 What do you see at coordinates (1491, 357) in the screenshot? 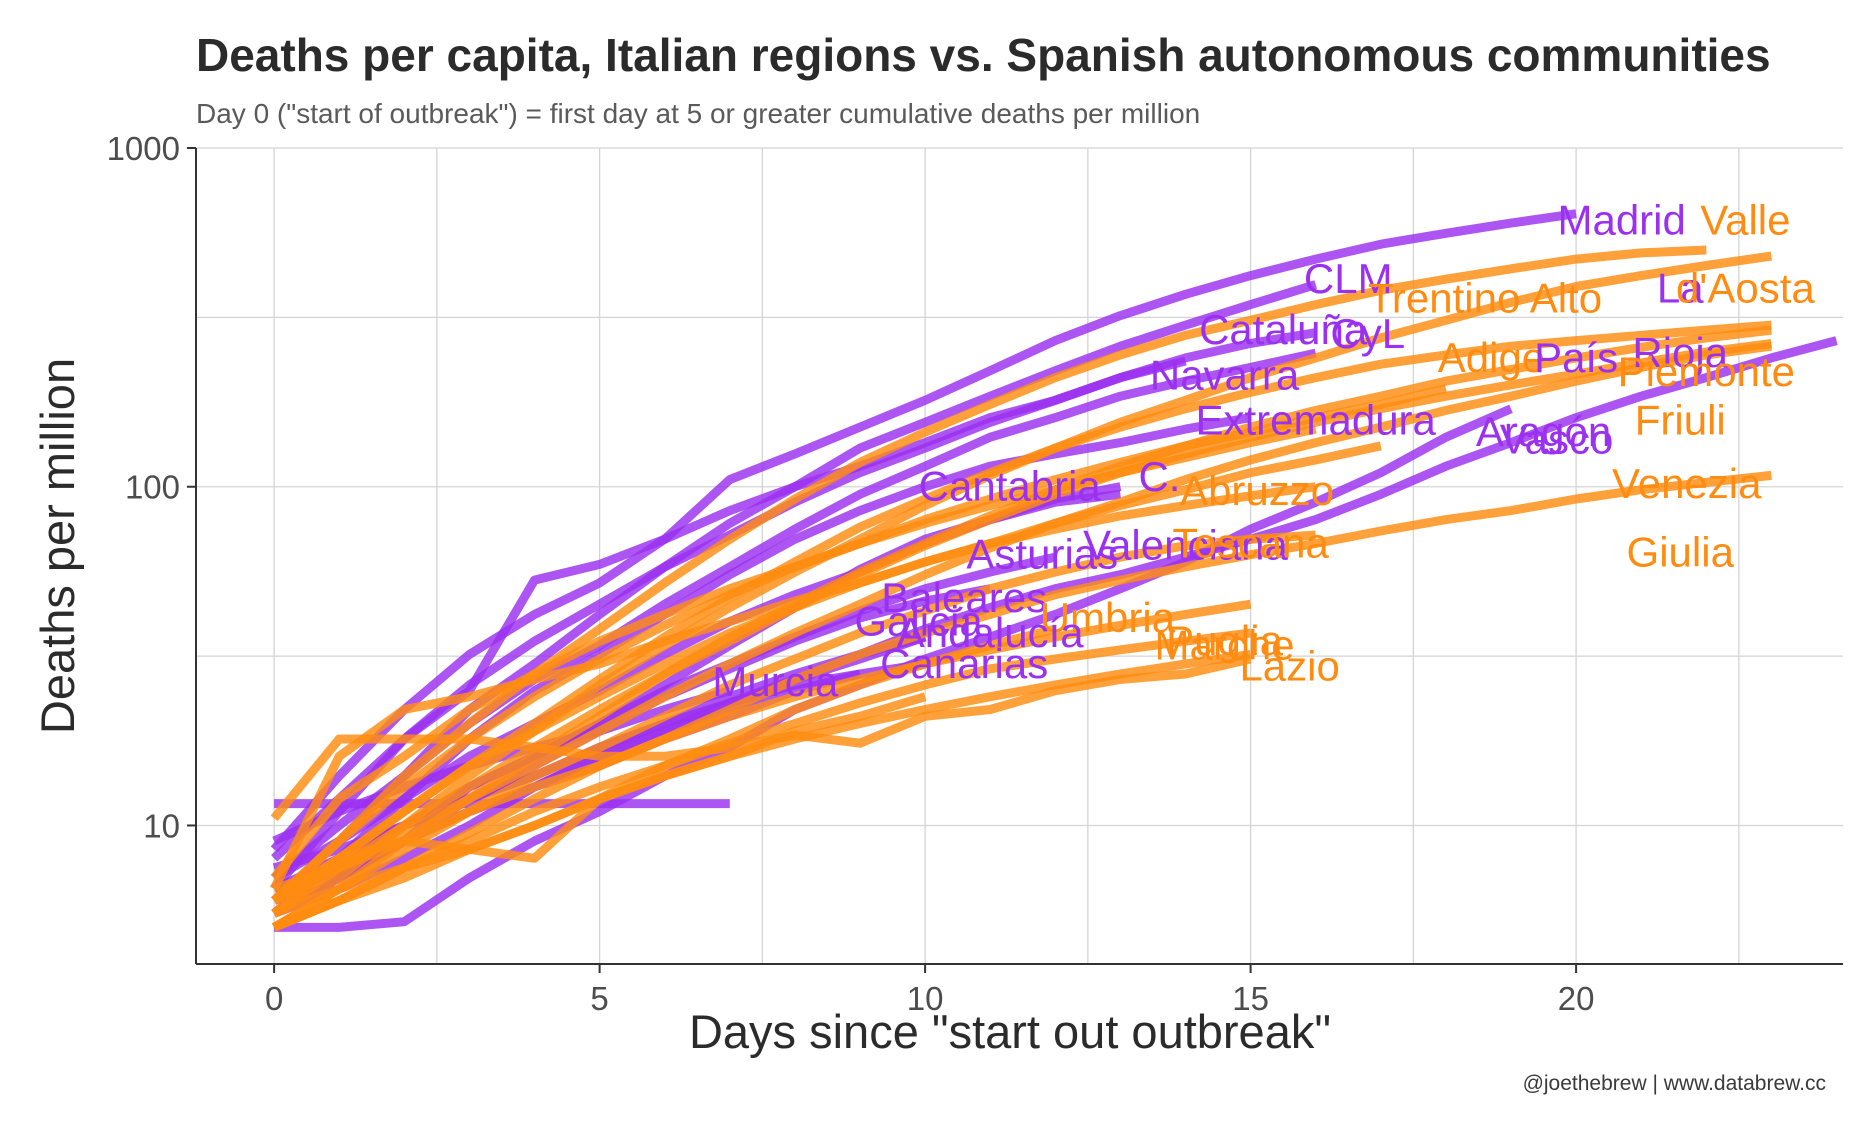
I see `series-label: Adige` at bounding box center [1491, 357].